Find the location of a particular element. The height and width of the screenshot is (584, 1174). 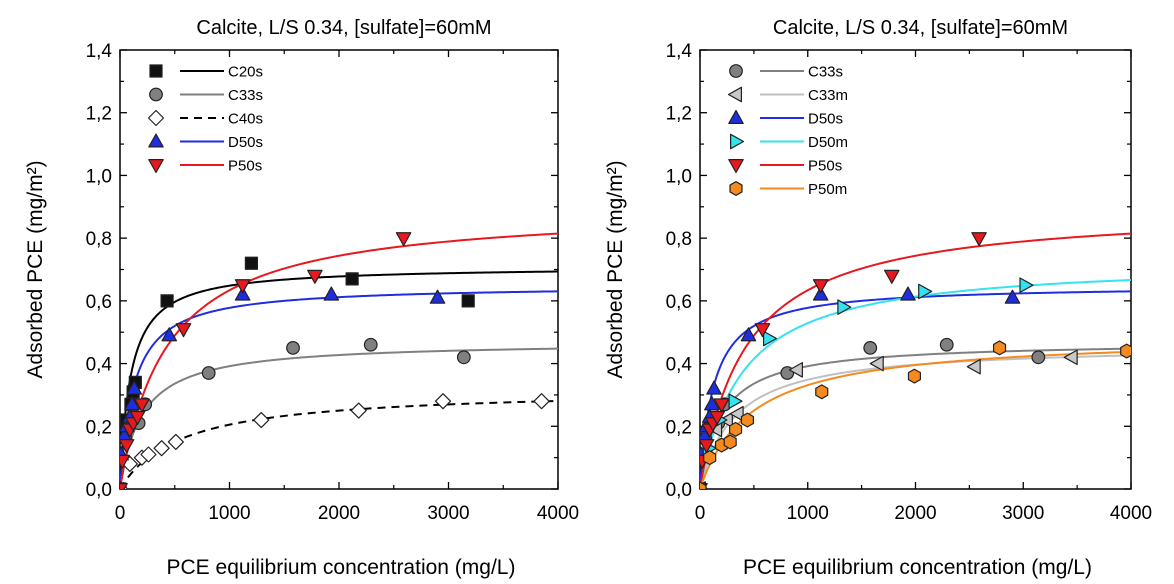

legend-marker-d50s is located at coordinates (156, 140).